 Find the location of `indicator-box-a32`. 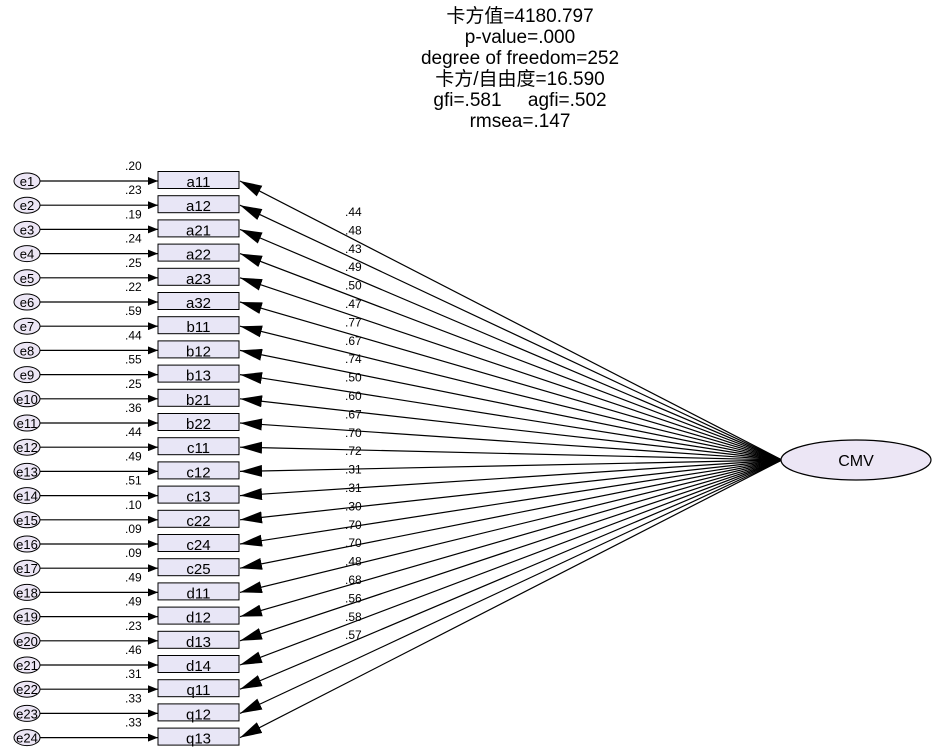

indicator-box-a32 is located at coordinates (198, 301).